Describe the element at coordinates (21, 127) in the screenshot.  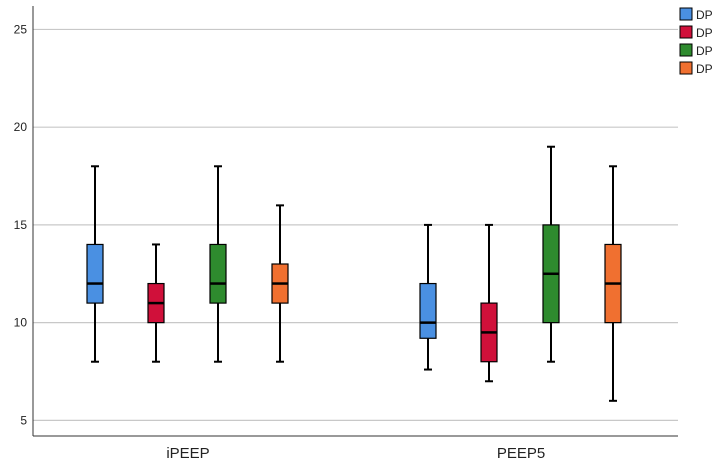
I see `y-tick-label-20: 20` at that location.